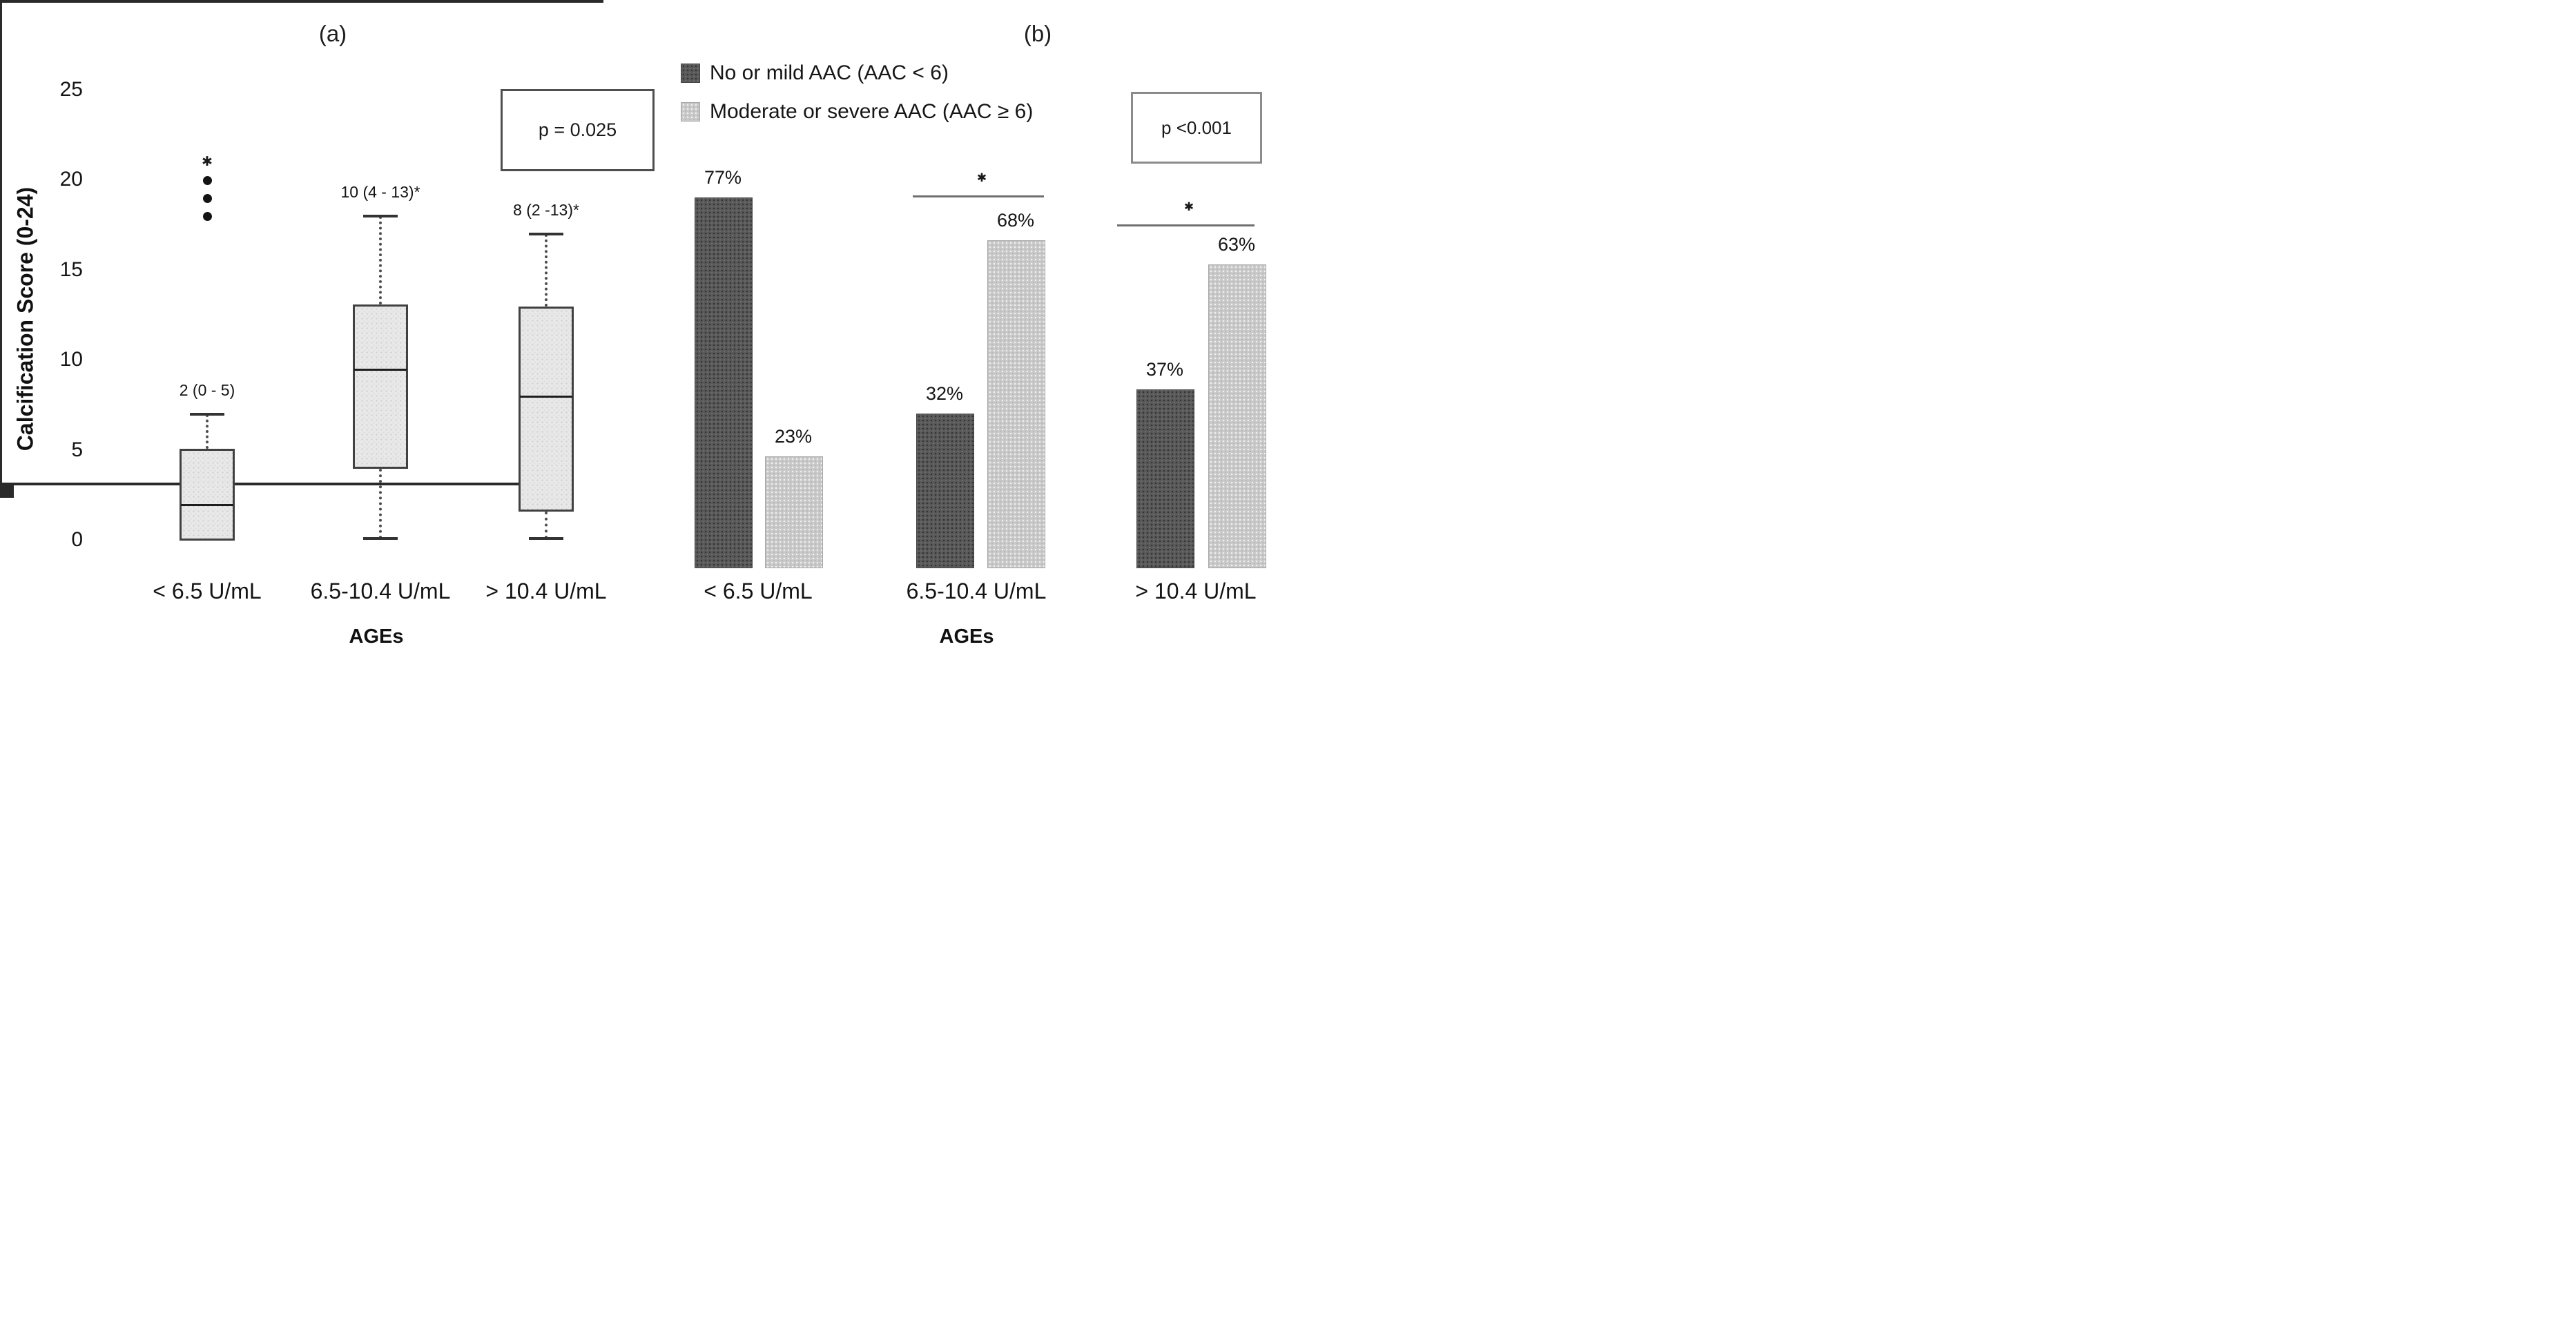 Image resolution: width=2576 pixels, height=1327 pixels. What do you see at coordinates (302, 2) in the screenshot?
I see `x-axis-line-b` at bounding box center [302, 2].